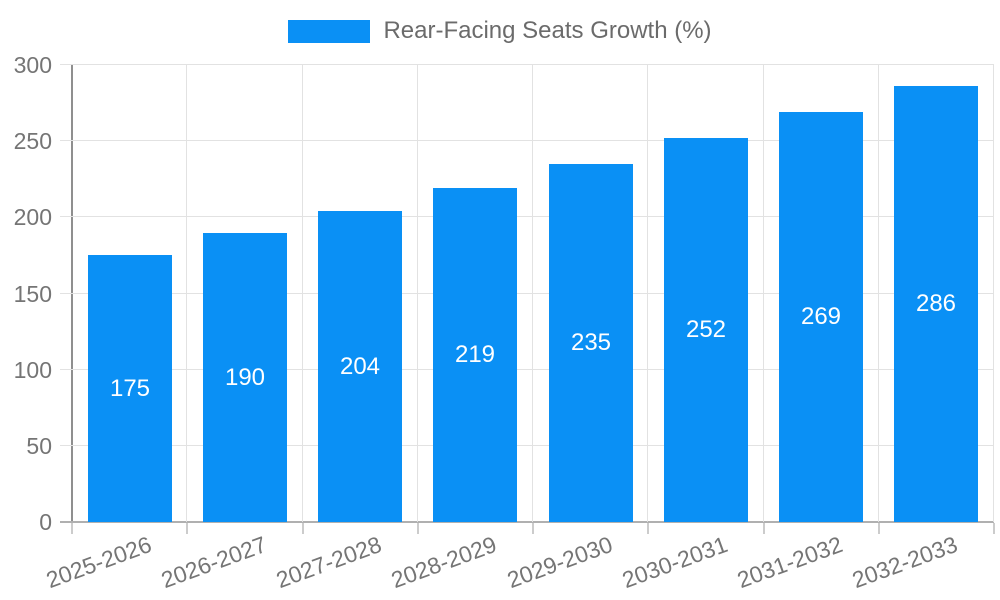  I want to click on bar-2026-2027: 190, so click(245, 377).